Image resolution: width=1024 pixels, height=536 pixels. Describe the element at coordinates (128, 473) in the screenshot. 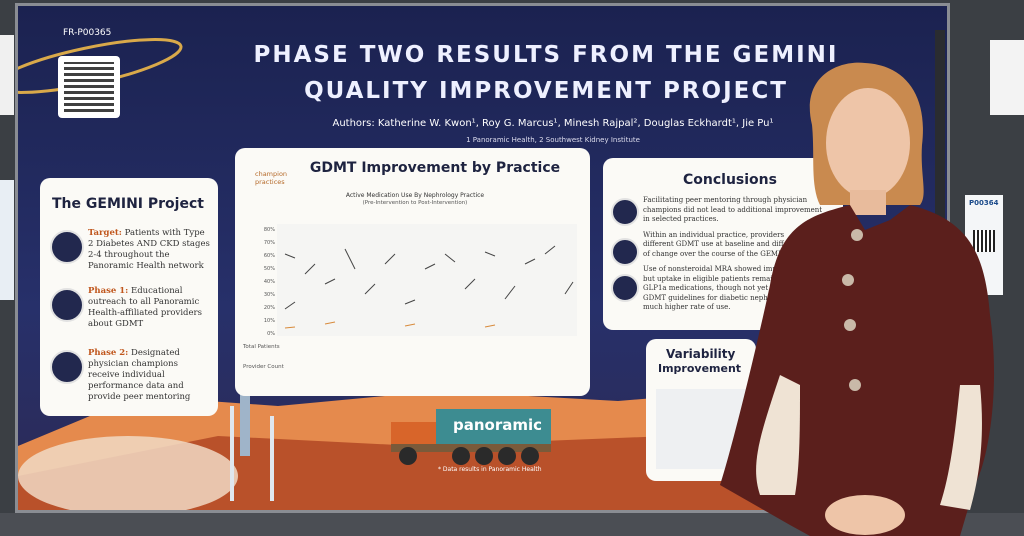

I see `cloud` at that location.